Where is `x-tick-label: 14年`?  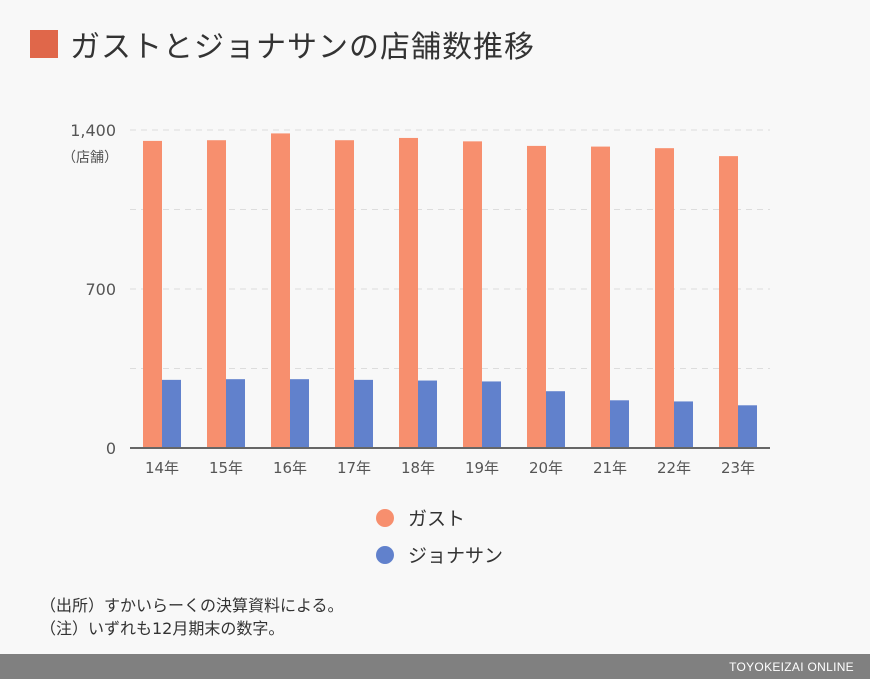
x-tick-label: 14年 is located at coordinates (162, 468).